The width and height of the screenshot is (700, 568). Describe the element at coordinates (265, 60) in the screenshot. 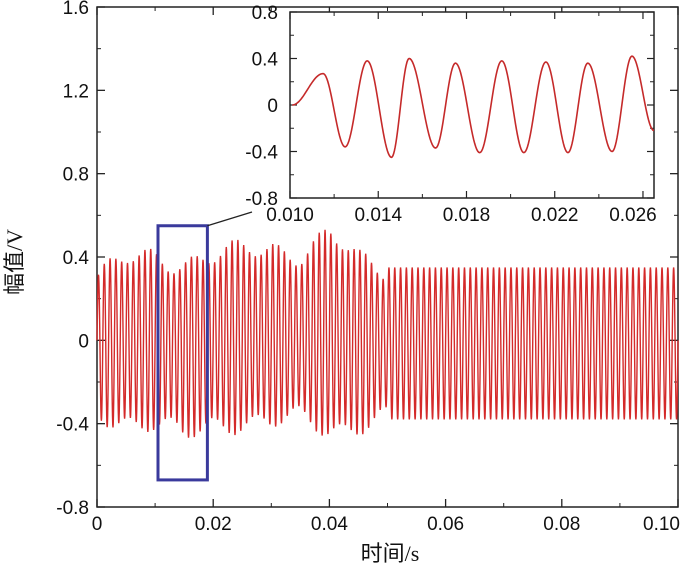

I see `inset-y-tick-label: 0.4` at that location.